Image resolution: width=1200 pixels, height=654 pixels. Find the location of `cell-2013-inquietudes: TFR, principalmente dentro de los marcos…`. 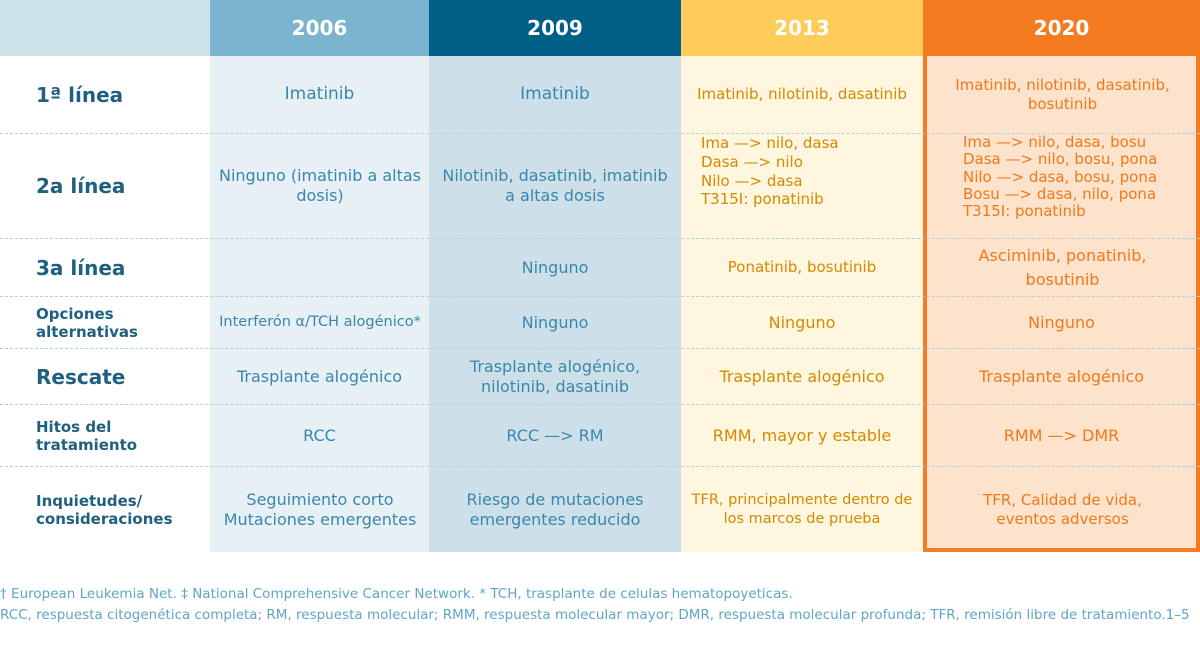

cell-2013-inquietudes: TFR, principalmente dentro de los marcos… is located at coordinates (802, 509).